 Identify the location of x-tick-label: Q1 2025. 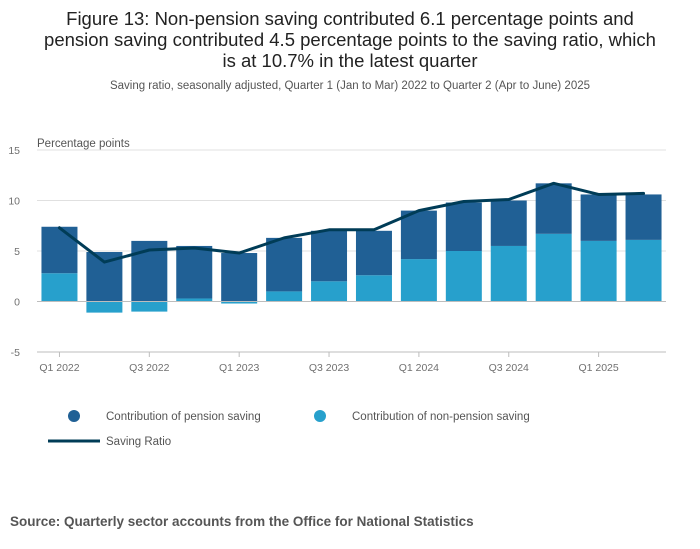
(598, 368).